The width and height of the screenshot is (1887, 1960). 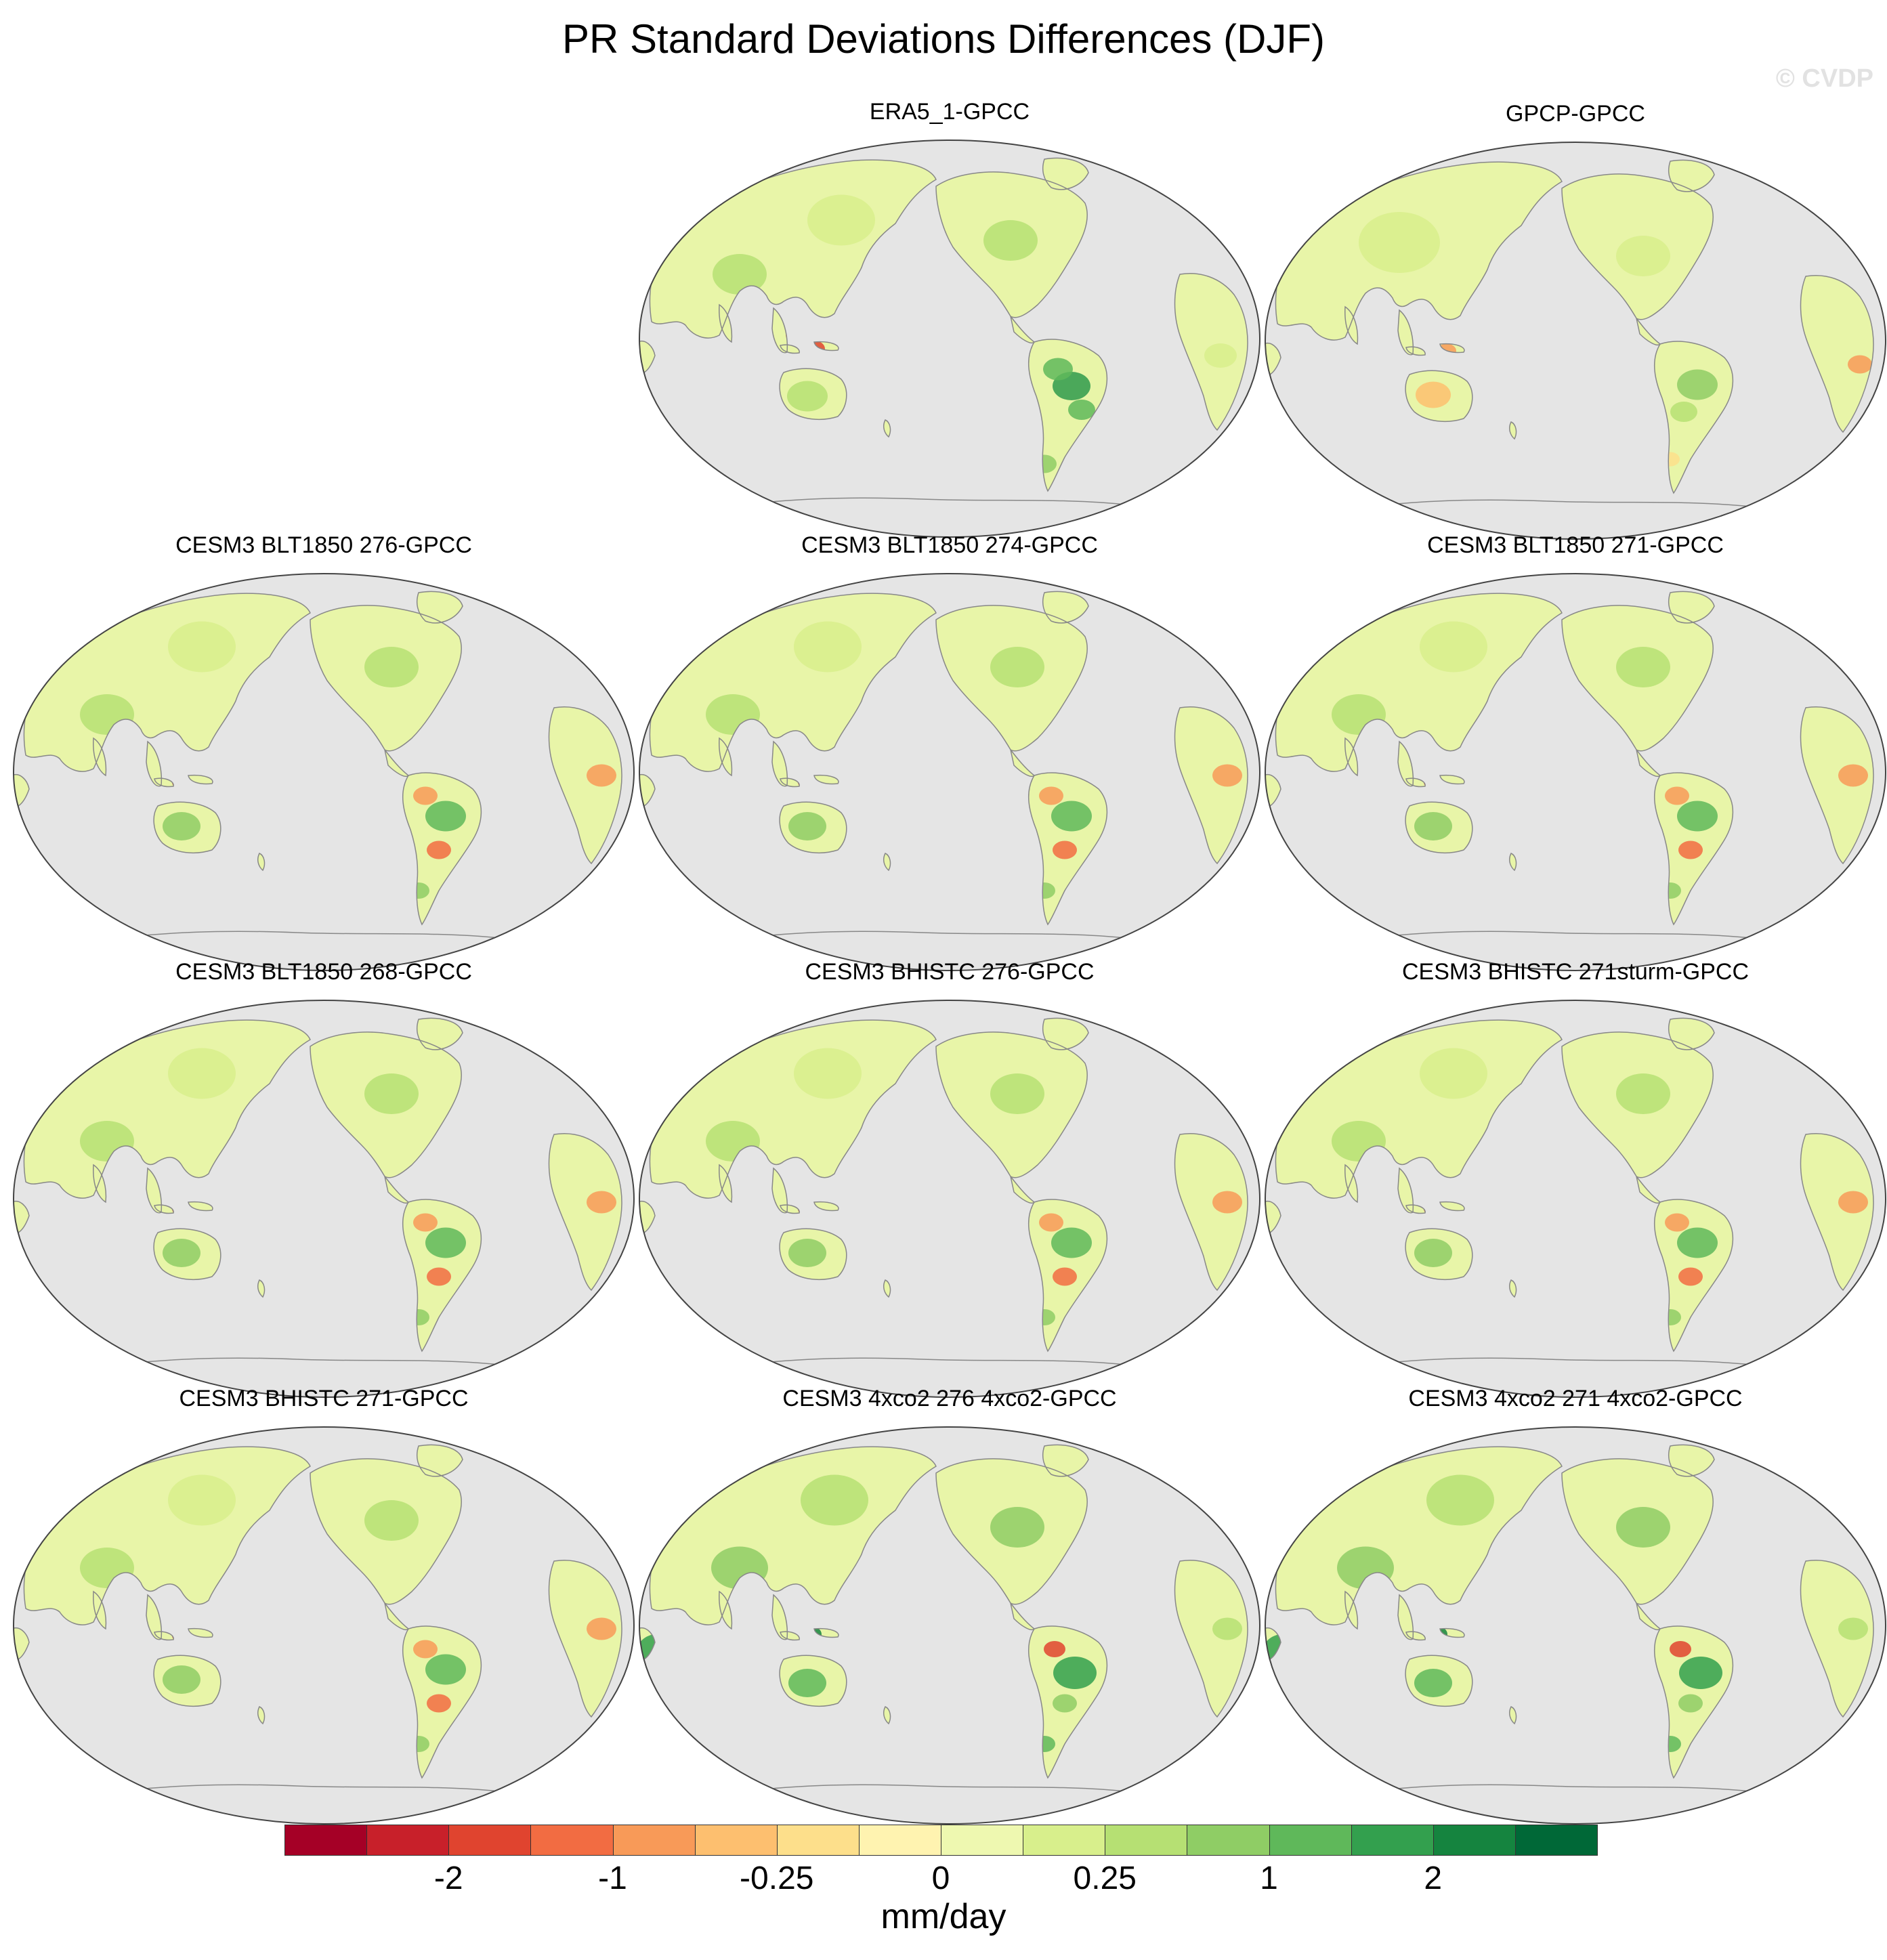 What do you see at coordinates (324, 1398) in the screenshot?
I see `panel-title: CESM3 BHISTC 271-GPCC` at bounding box center [324, 1398].